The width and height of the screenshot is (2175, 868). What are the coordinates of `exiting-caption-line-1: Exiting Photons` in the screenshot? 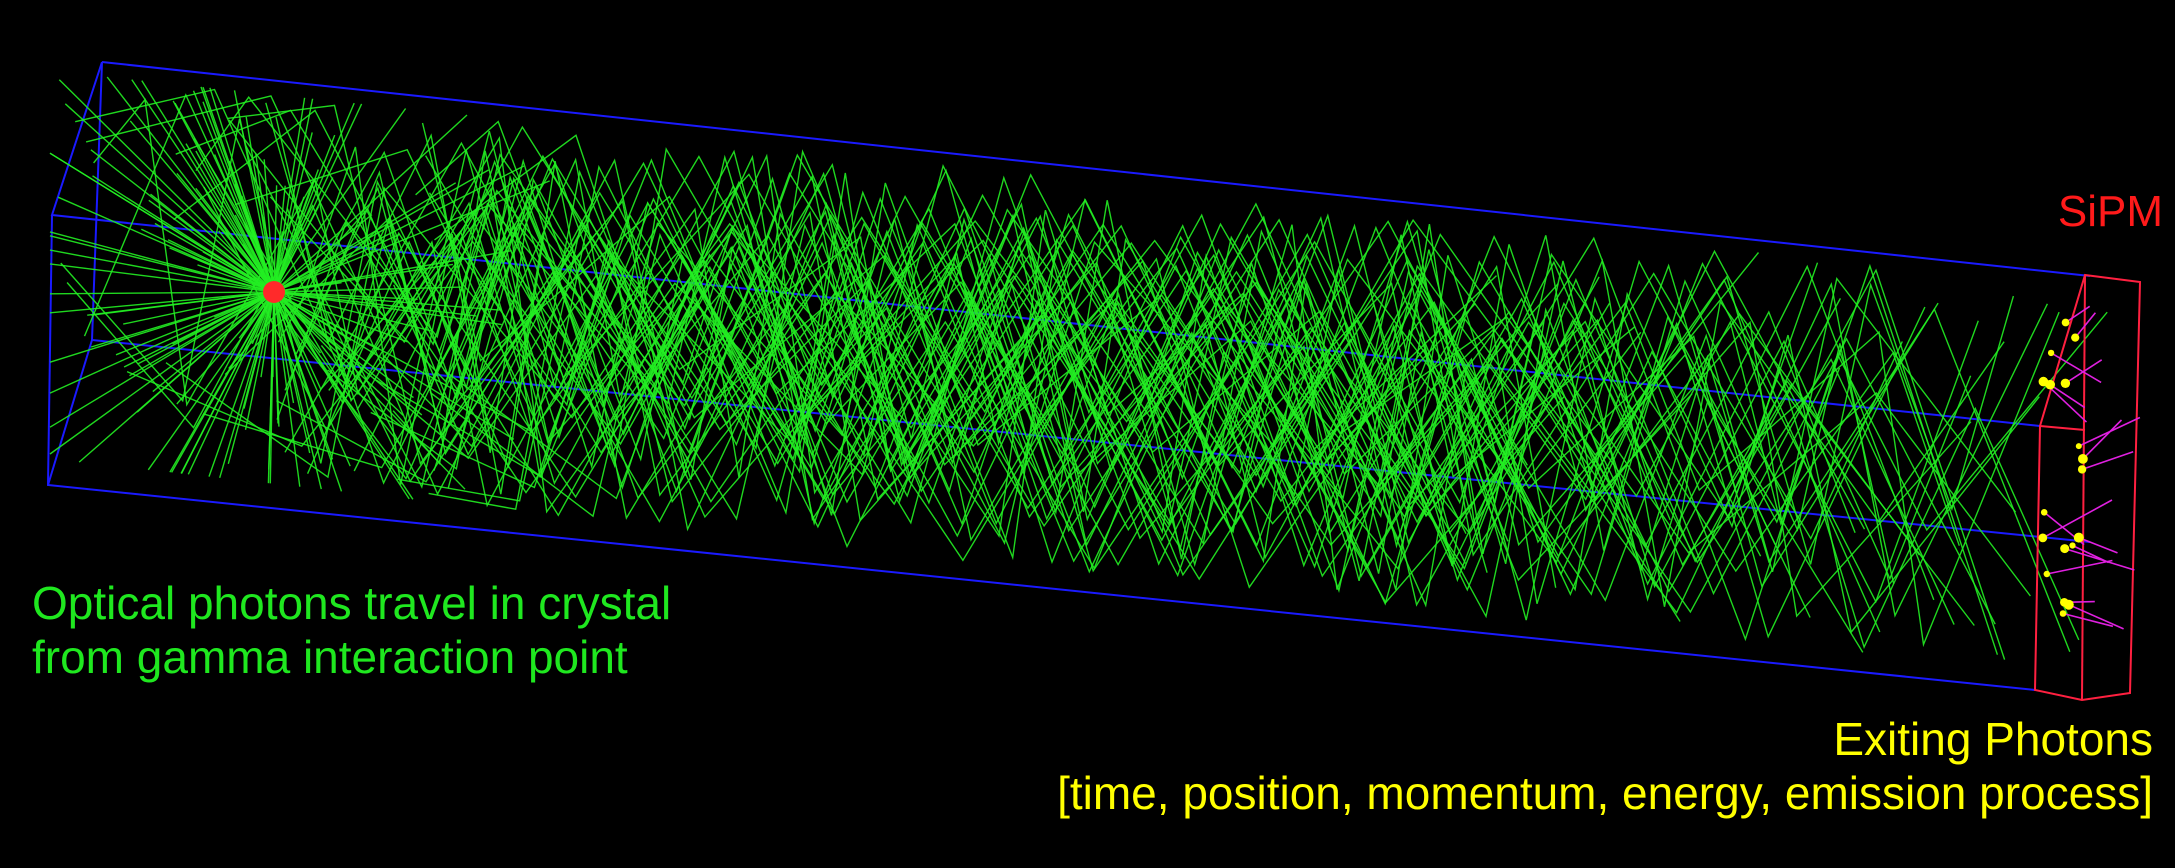 It's located at (1993, 739).